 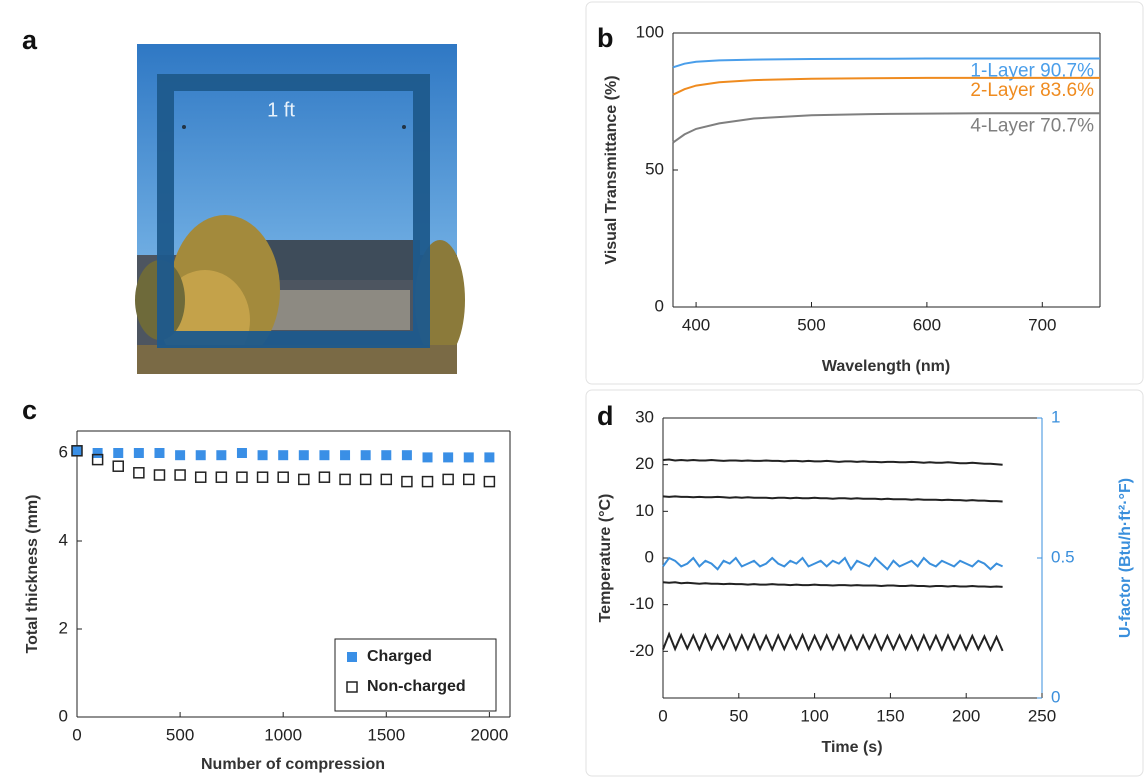 I want to click on x-tick-label: 600, so click(x=927, y=324).